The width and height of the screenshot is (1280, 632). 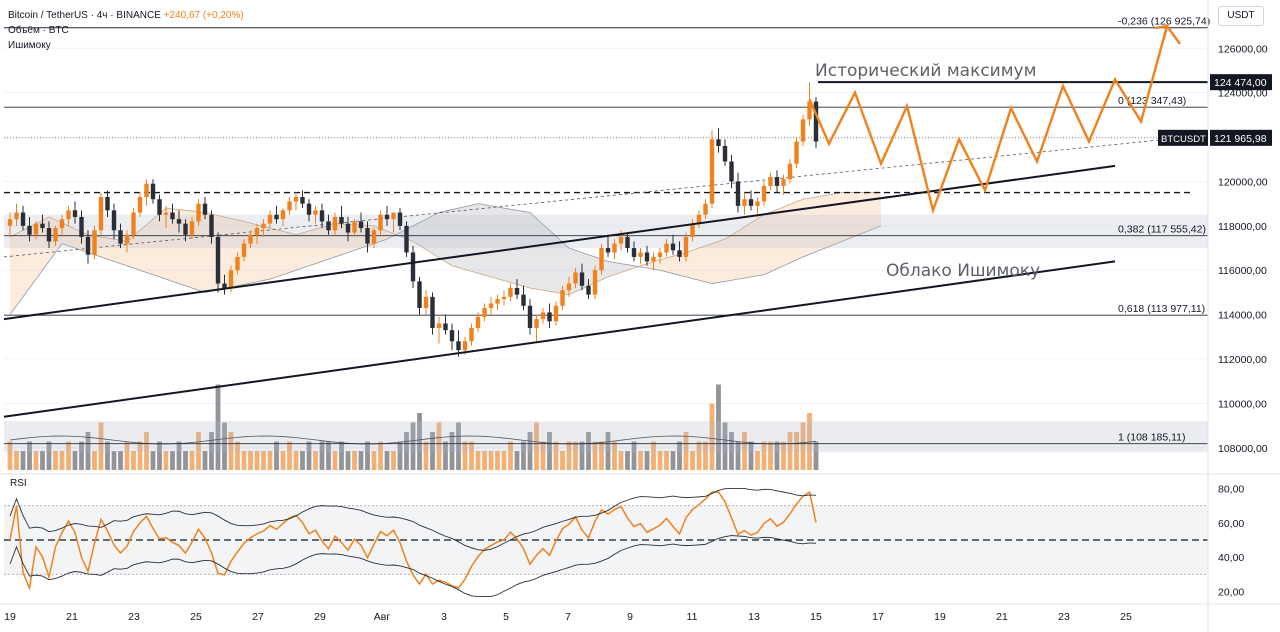 I want to click on symbol-tag-bg, so click(x=1183, y=137).